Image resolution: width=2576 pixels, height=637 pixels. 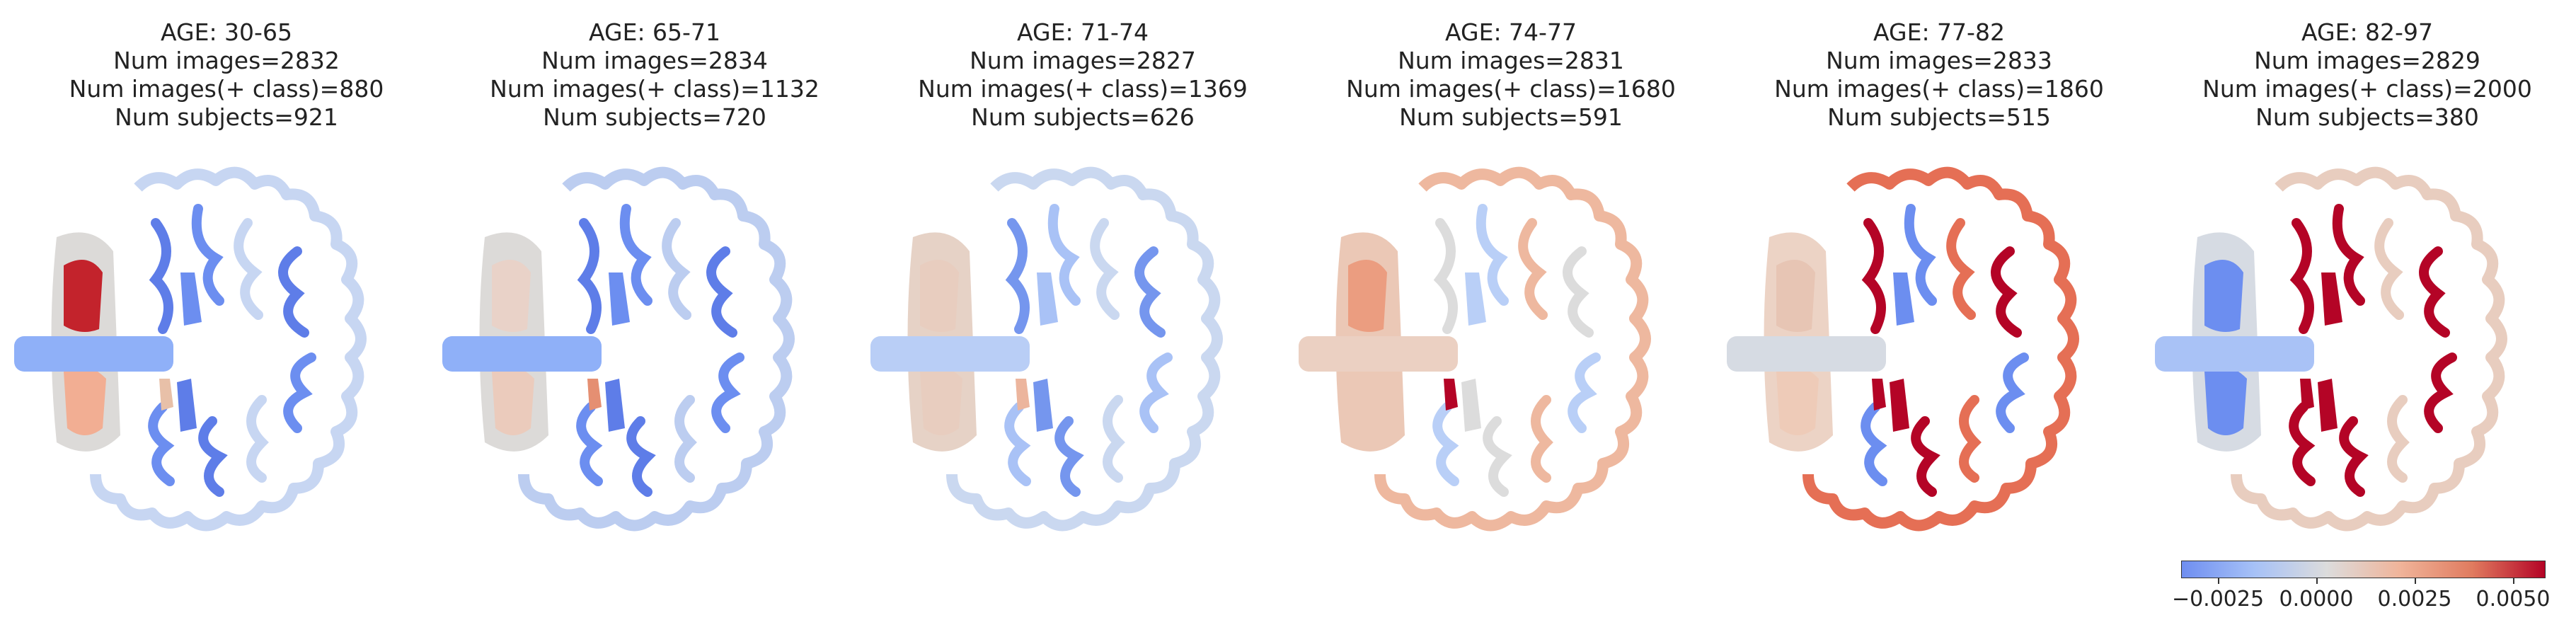 What do you see at coordinates (227, 32) in the screenshot?
I see `age-label: AGE: 30-65` at bounding box center [227, 32].